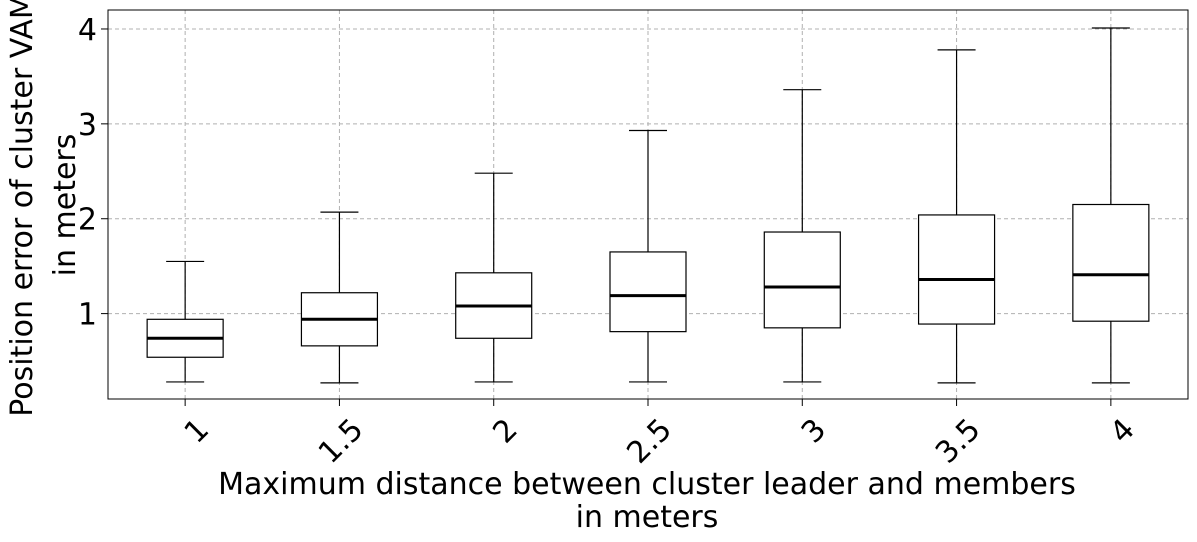 The height and width of the screenshot is (542, 1197). I want to click on x-tick-label: 1.5, so click(341, 441).